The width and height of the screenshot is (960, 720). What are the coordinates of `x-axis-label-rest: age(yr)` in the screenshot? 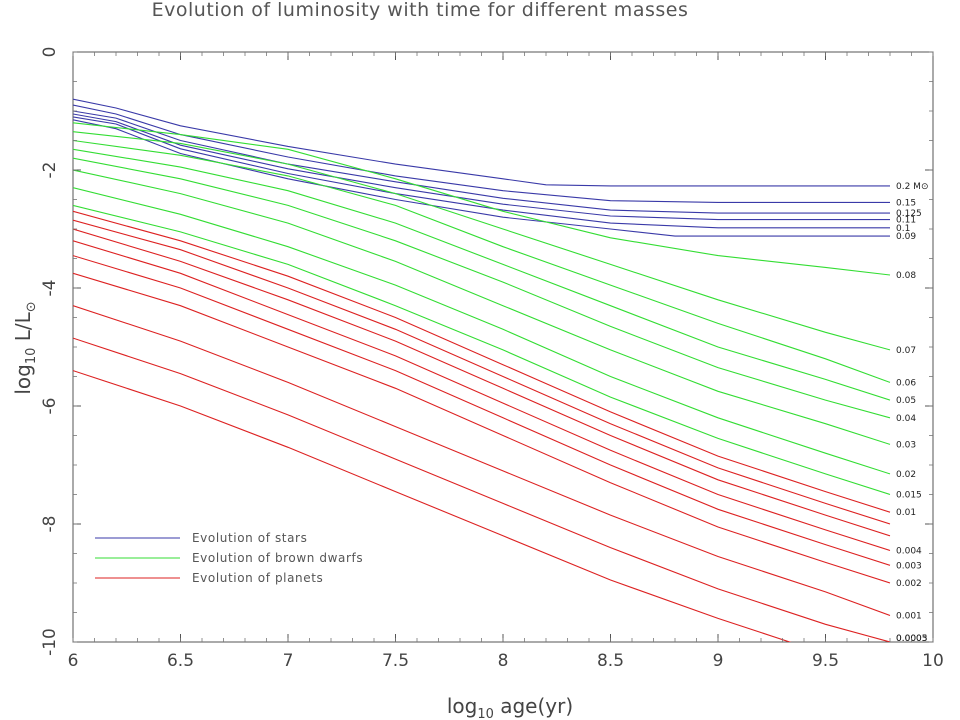 It's located at (533, 706).